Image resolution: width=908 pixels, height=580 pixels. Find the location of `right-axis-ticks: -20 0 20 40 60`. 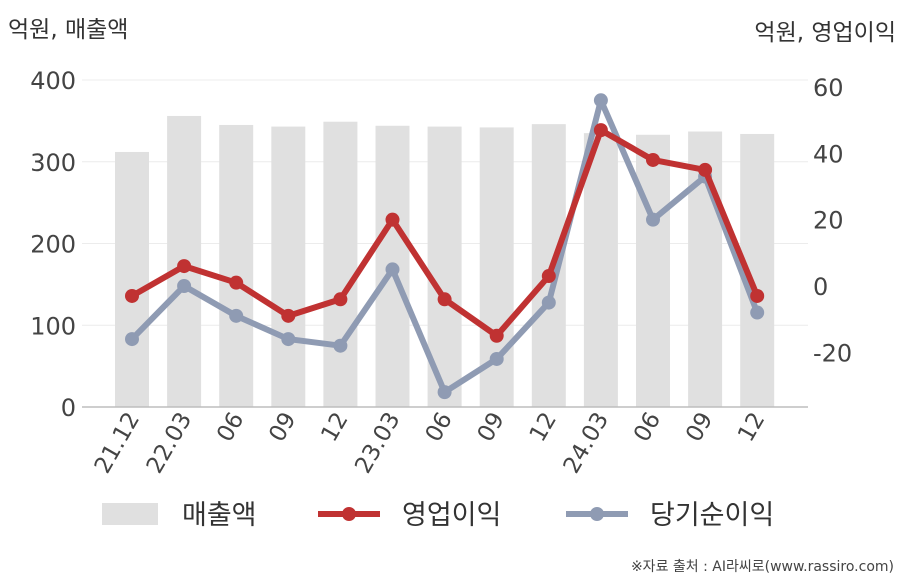

right-axis-ticks: -20 0 20 40 60 is located at coordinates (832, 220).